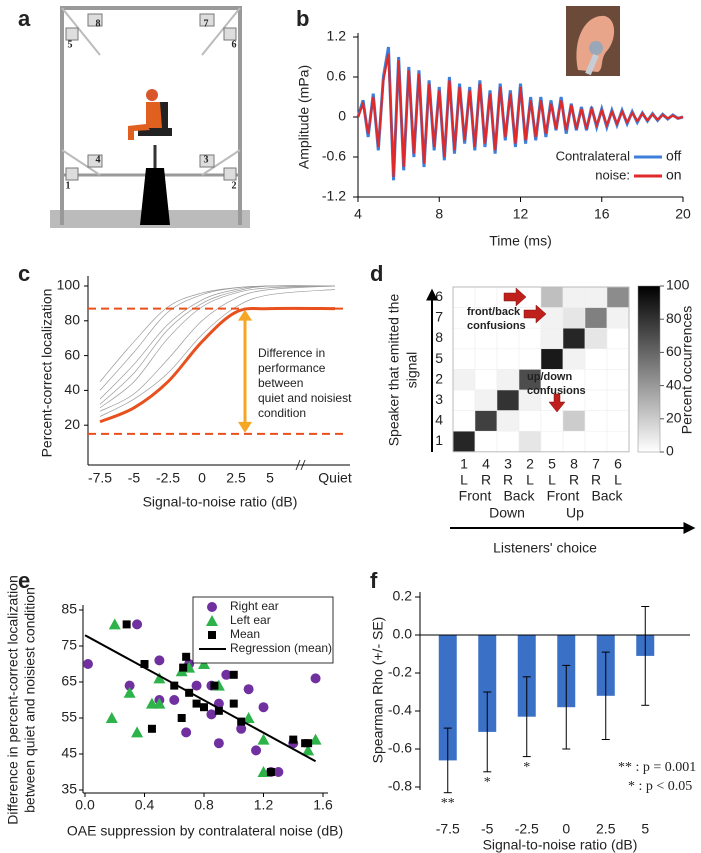  I want to click on y-tick-label: 75, so click(69, 645).